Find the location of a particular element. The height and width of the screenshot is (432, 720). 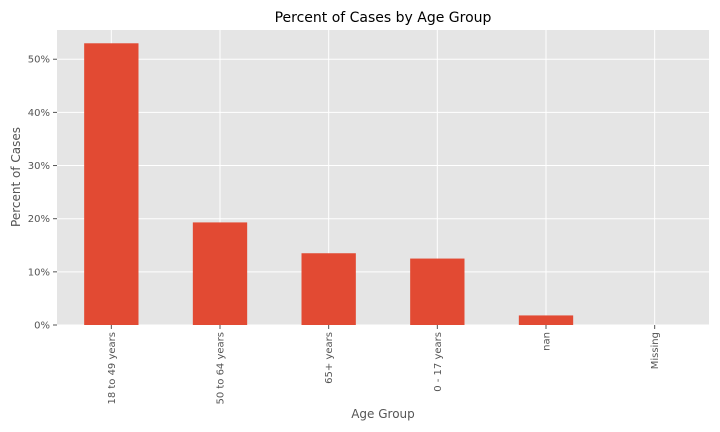

y-tick-label: 20% is located at coordinates (39, 219).